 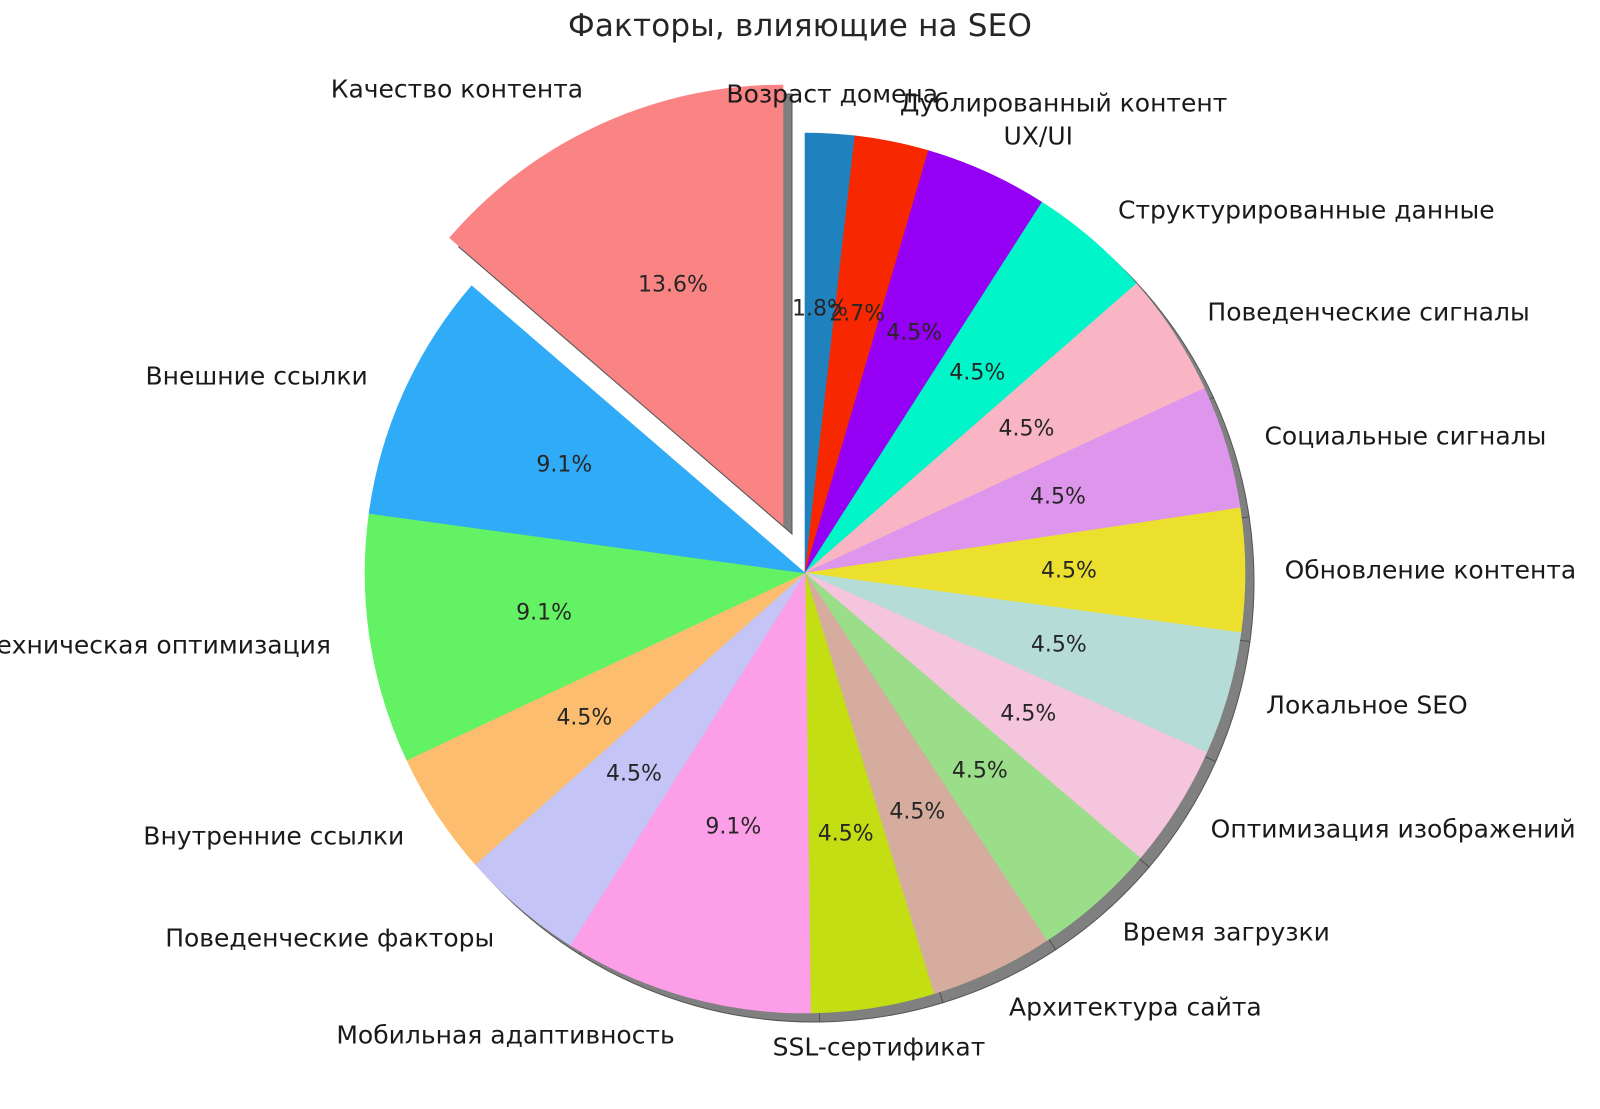 What do you see at coordinates (1306, 210) in the screenshot?
I see `slice-category-label: Структурированные данные` at bounding box center [1306, 210].